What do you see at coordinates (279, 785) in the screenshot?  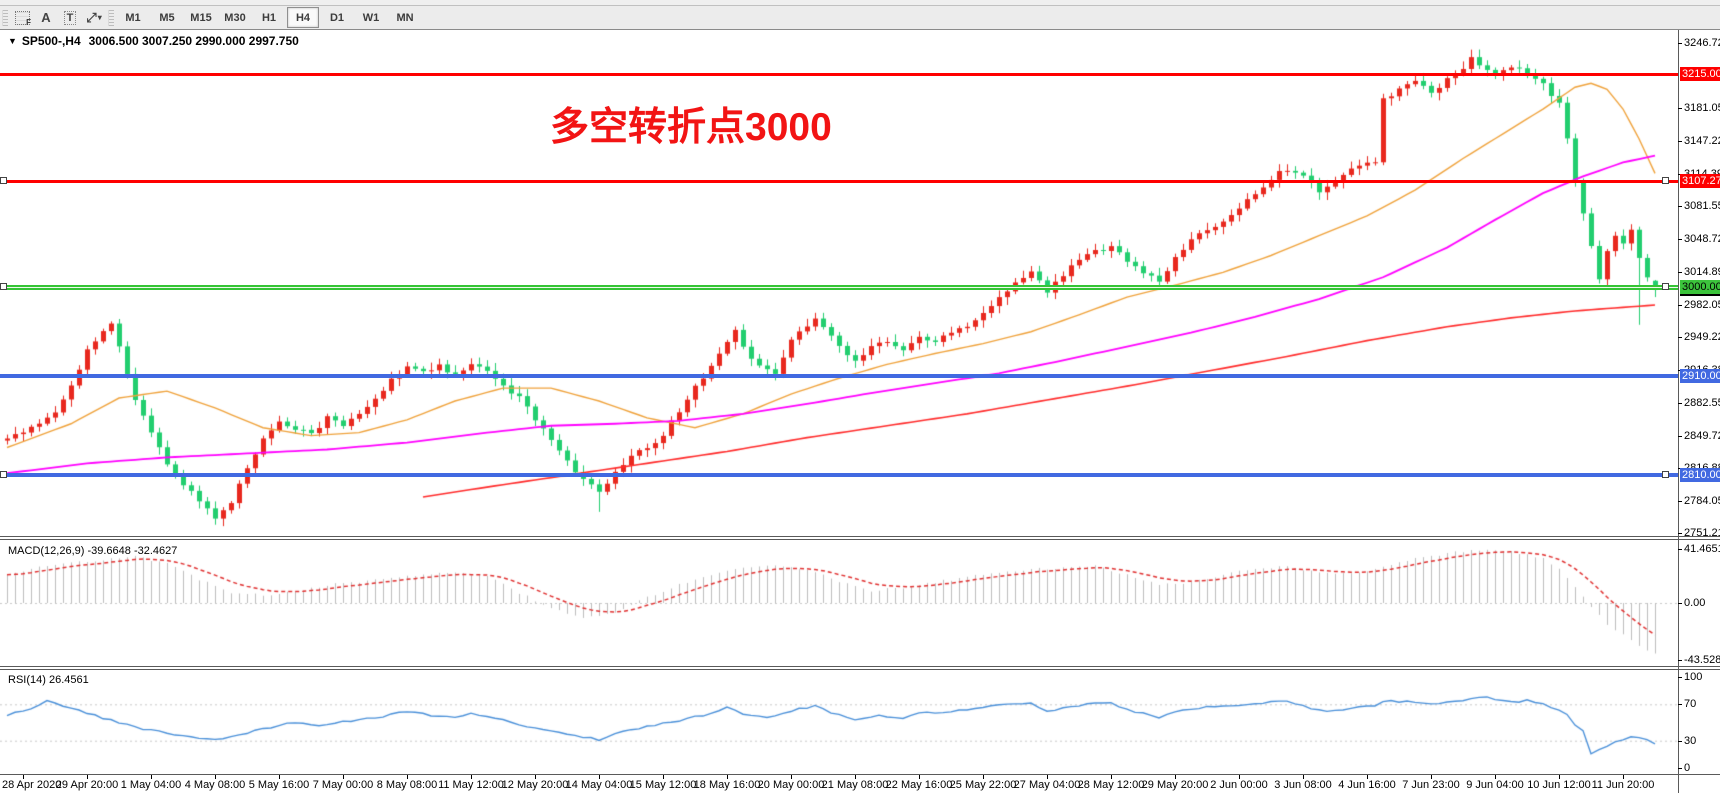 I see `time-tick-label: 5 May 16:00` at bounding box center [279, 785].